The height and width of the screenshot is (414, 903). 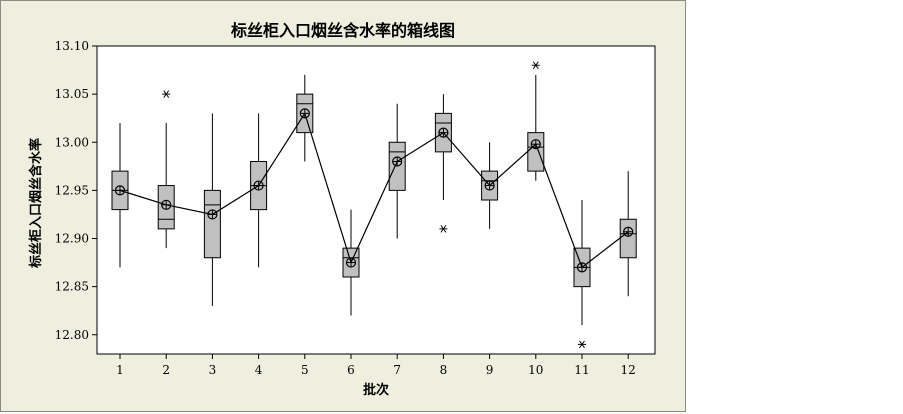 I want to click on y-tick-label: 13.10, so click(x=72, y=46).